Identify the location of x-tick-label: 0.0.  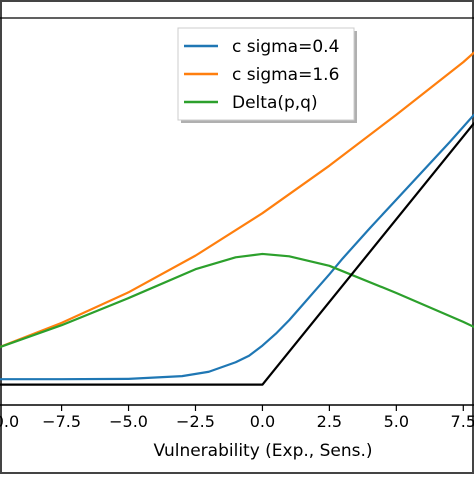
(262, 421).